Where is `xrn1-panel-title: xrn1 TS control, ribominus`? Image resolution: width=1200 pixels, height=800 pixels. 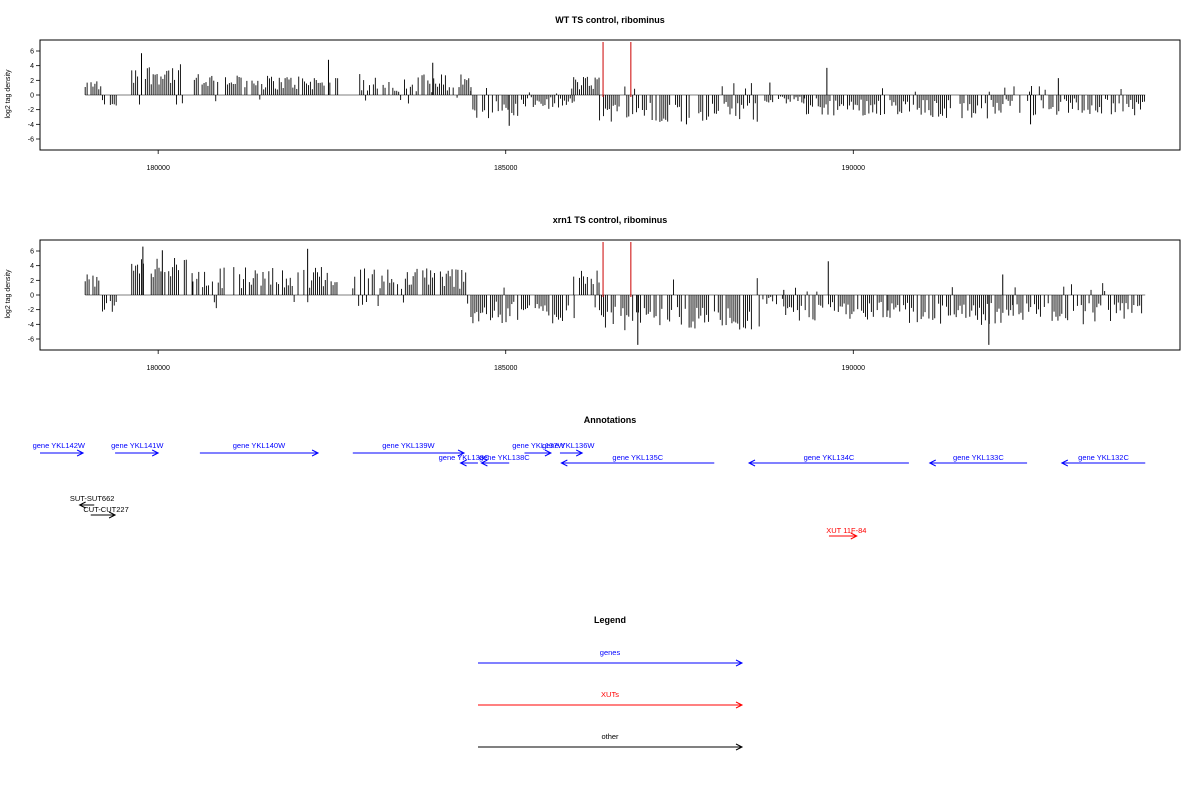 xrn1-panel-title: xrn1 TS control, ribominus is located at coordinates (610, 220).